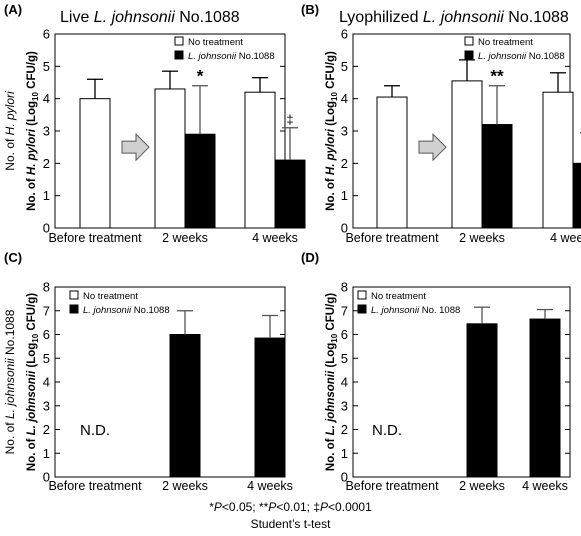 Image resolution: width=581 pixels, height=536 pixels. I want to click on panel-d-y-tick-label: 0, so click(344, 477).